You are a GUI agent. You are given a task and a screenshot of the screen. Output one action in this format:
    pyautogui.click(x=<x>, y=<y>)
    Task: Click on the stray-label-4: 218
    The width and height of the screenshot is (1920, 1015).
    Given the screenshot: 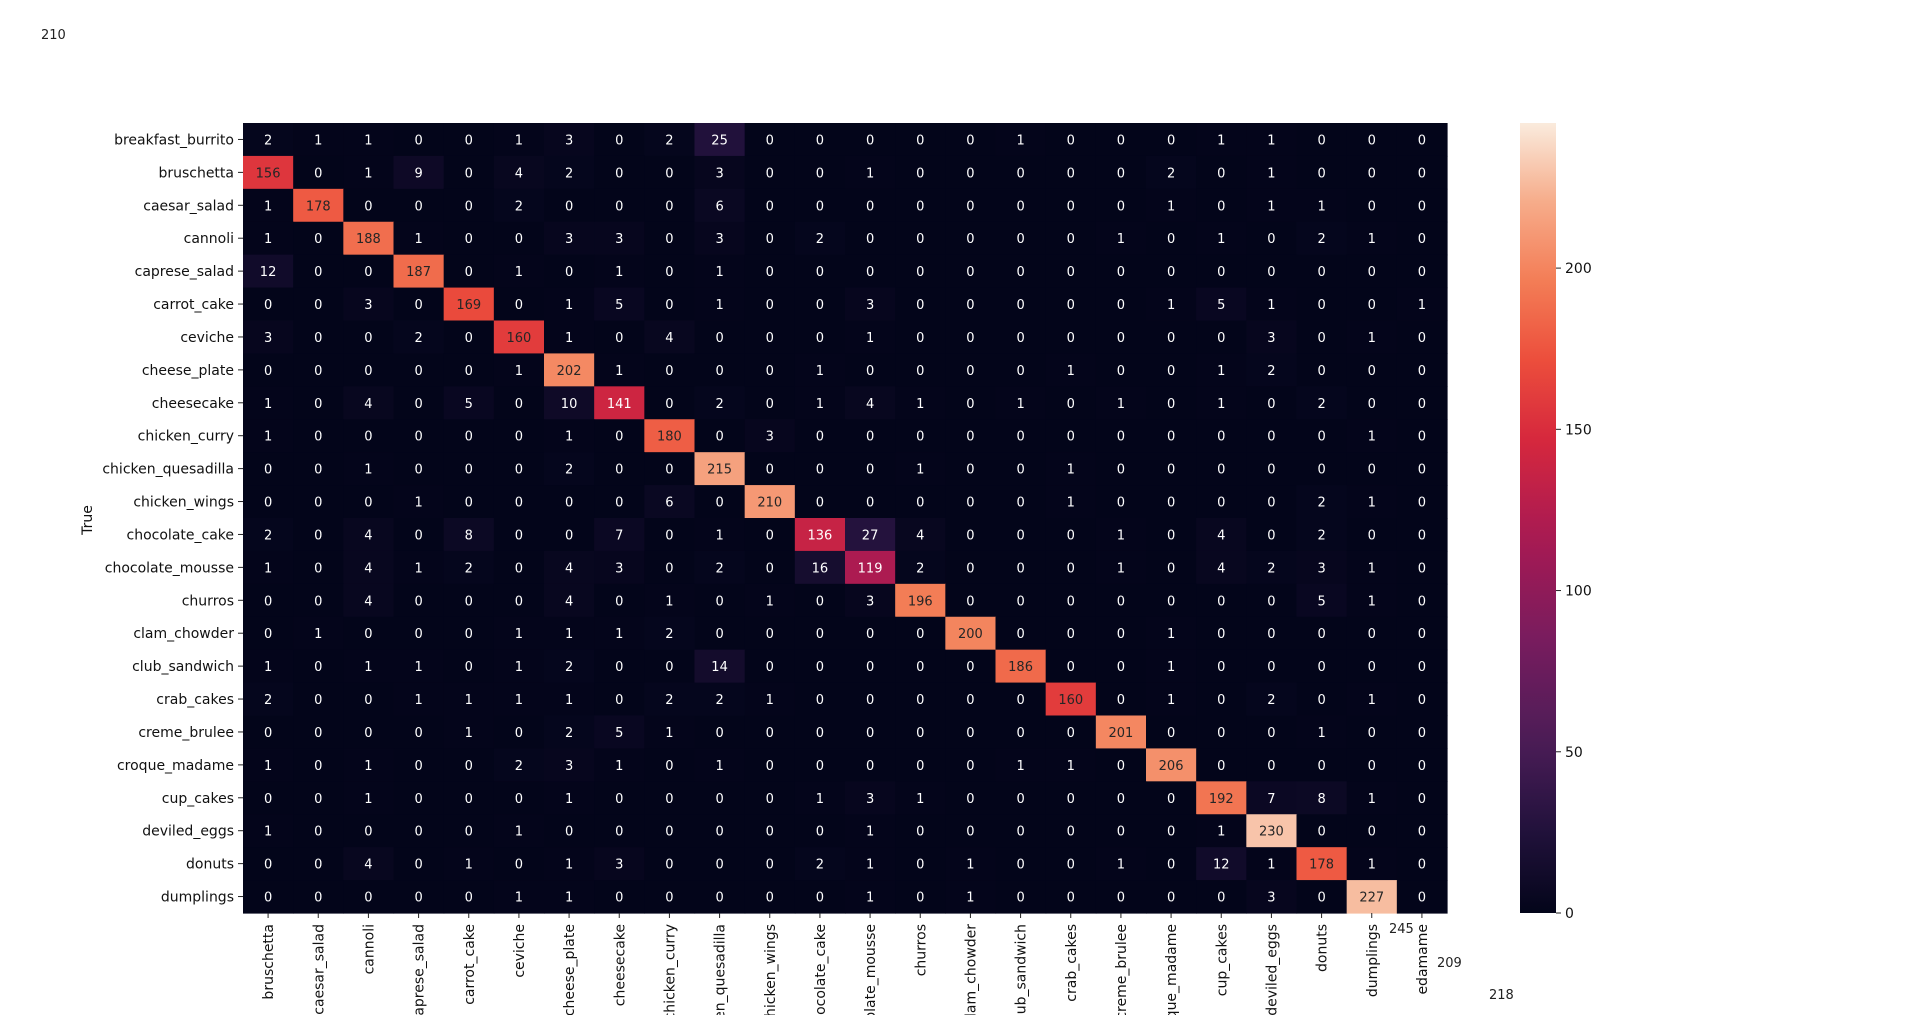 What is the action you would take?
    pyautogui.click(x=1501, y=995)
    